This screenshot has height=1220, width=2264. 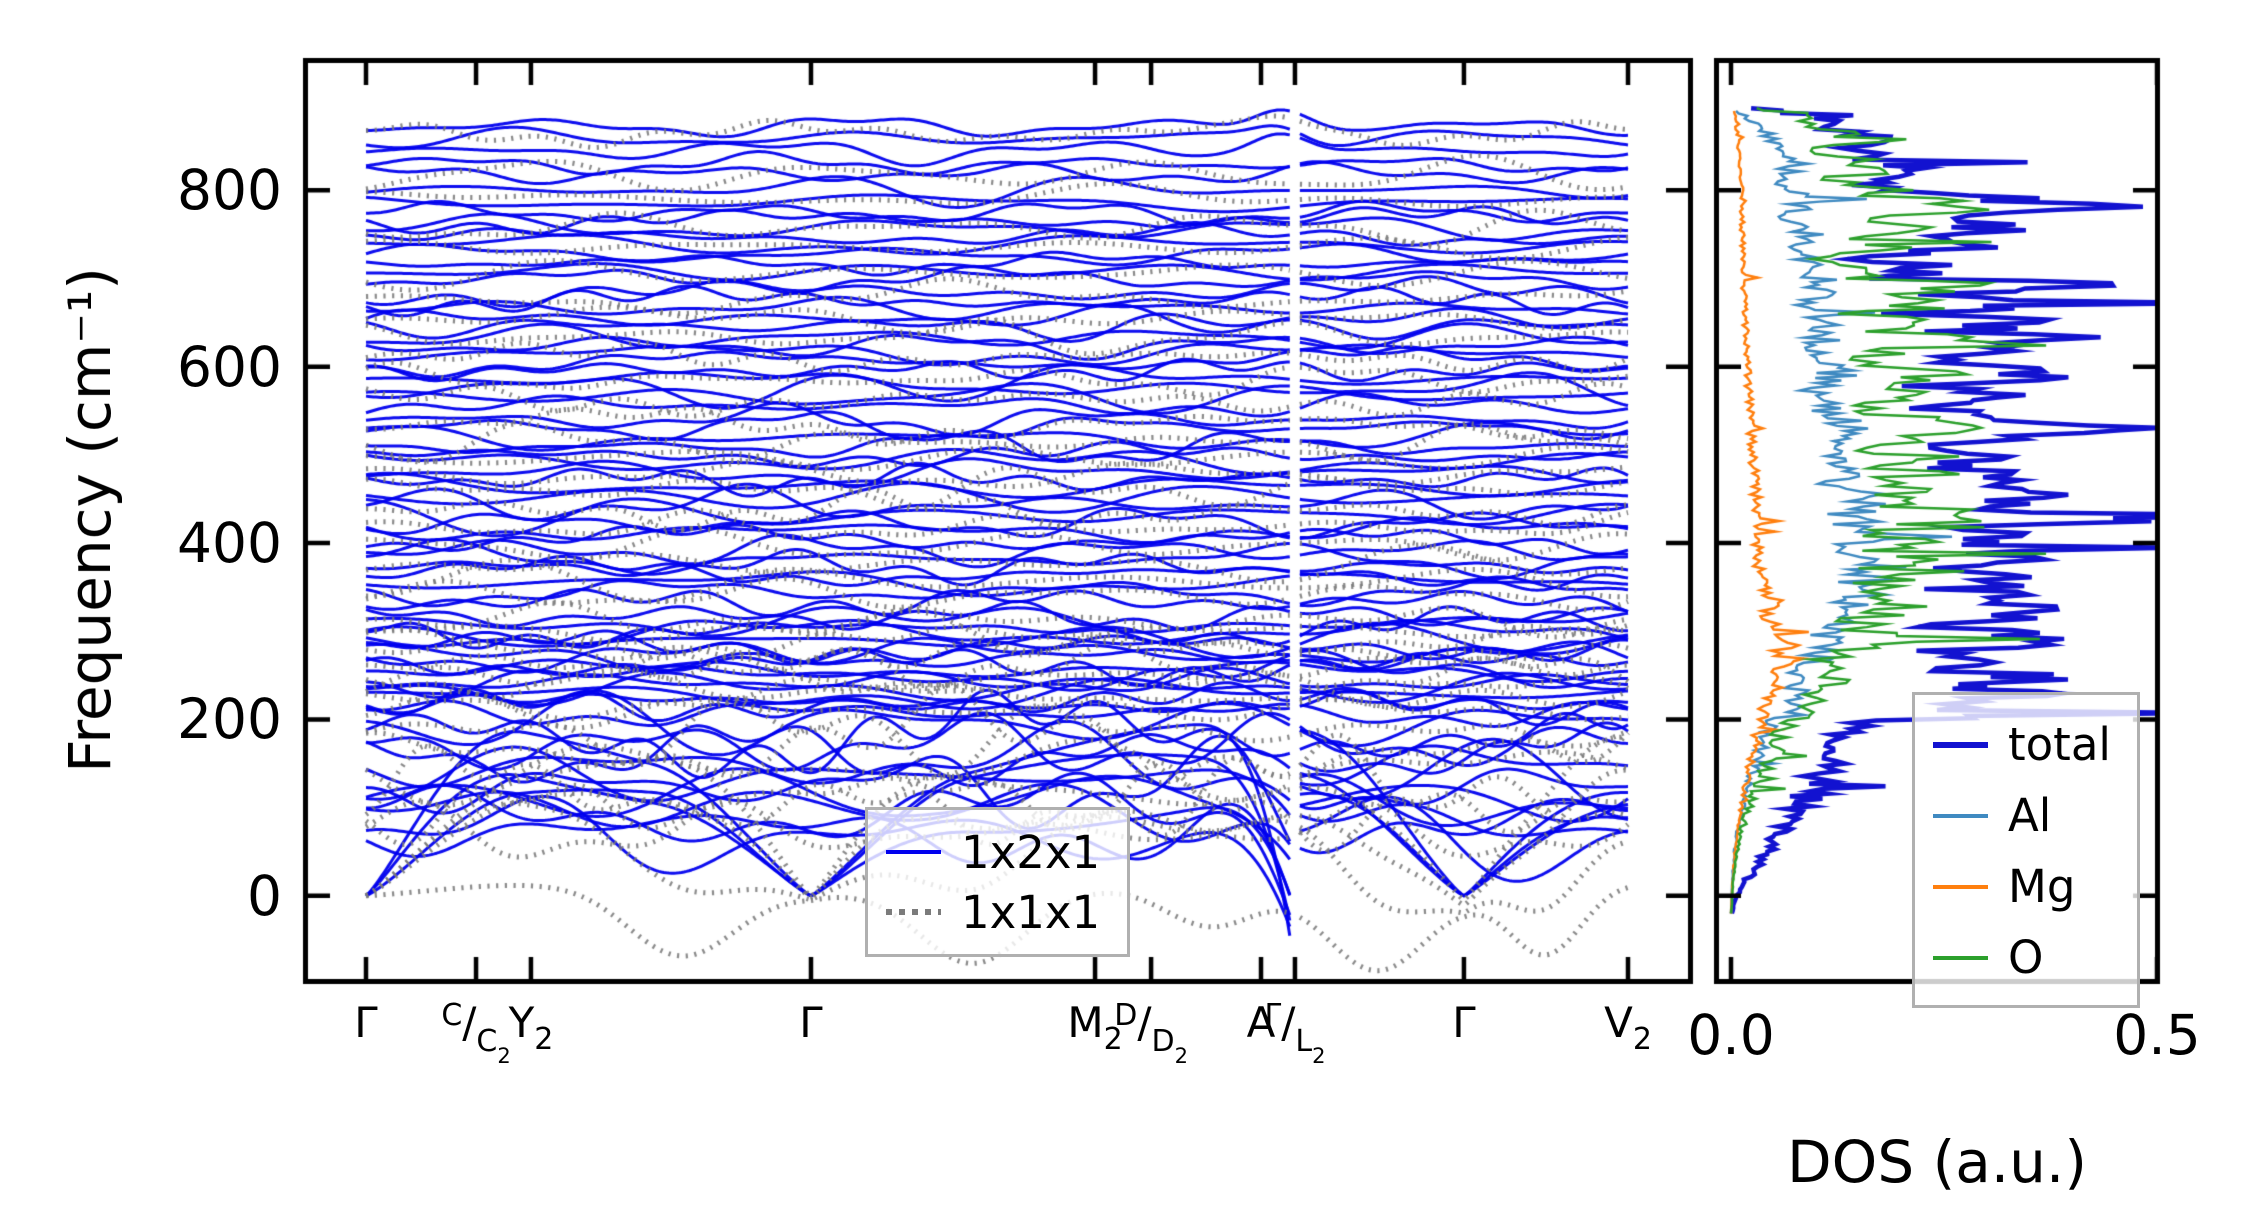 I want to click on legend-entry-label: Mg, so click(x=2042, y=886).